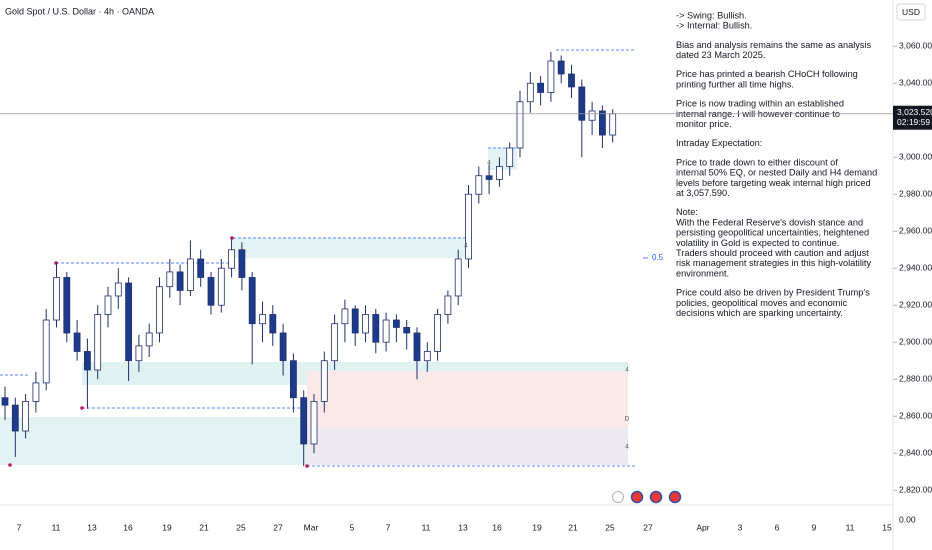 This screenshot has height=550, width=932. Describe the element at coordinates (915, 304) in the screenshot. I see `y-tick-label: 2,920.00` at that location.